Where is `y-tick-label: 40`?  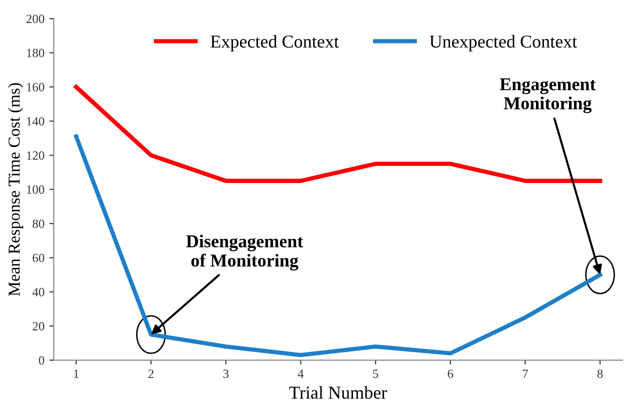 y-tick-label: 40 is located at coordinates (38, 292).